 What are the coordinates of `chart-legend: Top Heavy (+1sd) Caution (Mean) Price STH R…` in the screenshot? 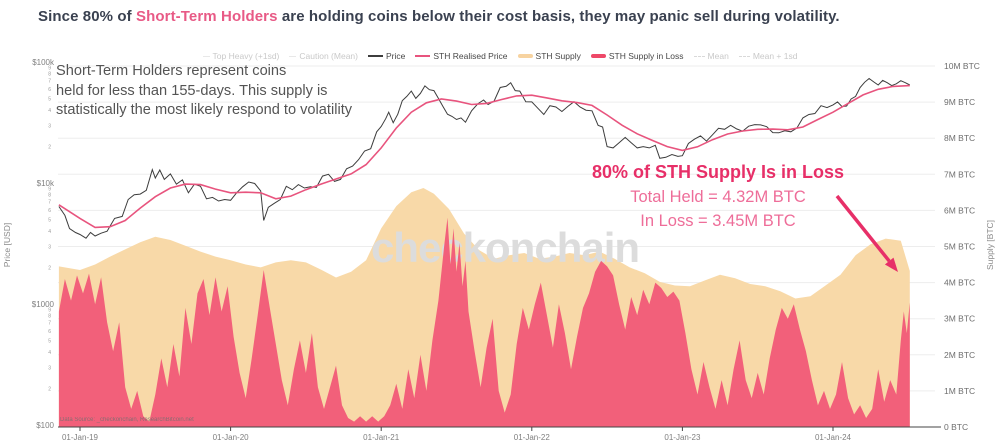 It's located at (500, 56).